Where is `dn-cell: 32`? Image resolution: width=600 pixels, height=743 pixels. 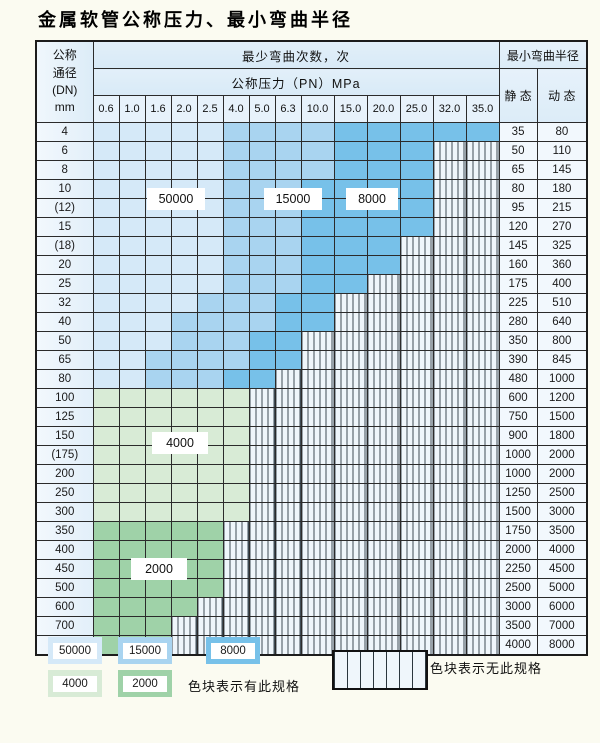 dn-cell: 32 is located at coordinates (64, 303).